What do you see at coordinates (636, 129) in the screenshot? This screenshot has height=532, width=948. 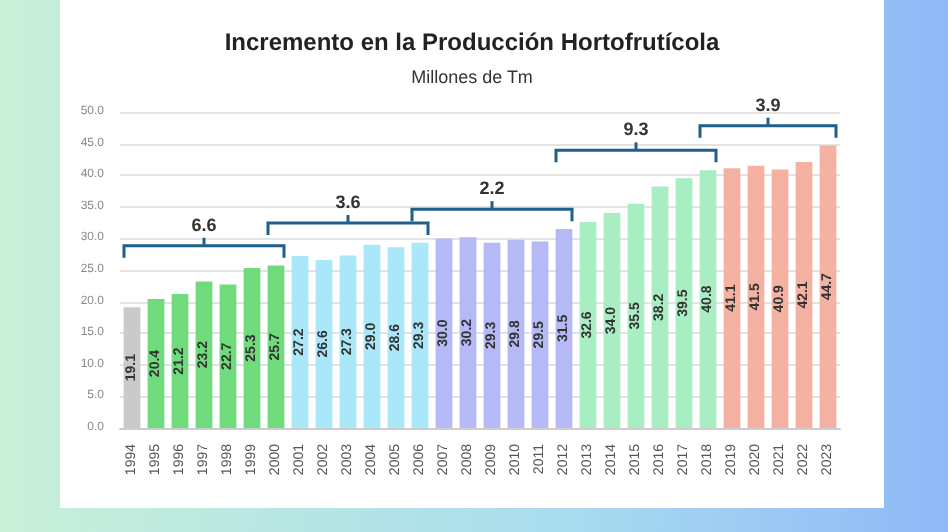 I see `annotation: 9.3` at bounding box center [636, 129].